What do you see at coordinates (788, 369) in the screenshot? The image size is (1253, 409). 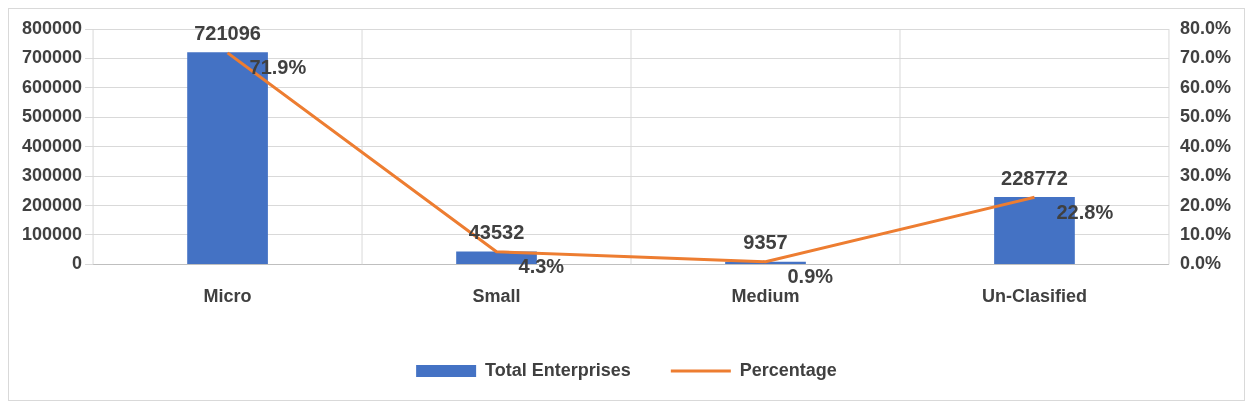 I see `legend-label: Percentage` at bounding box center [788, 369].